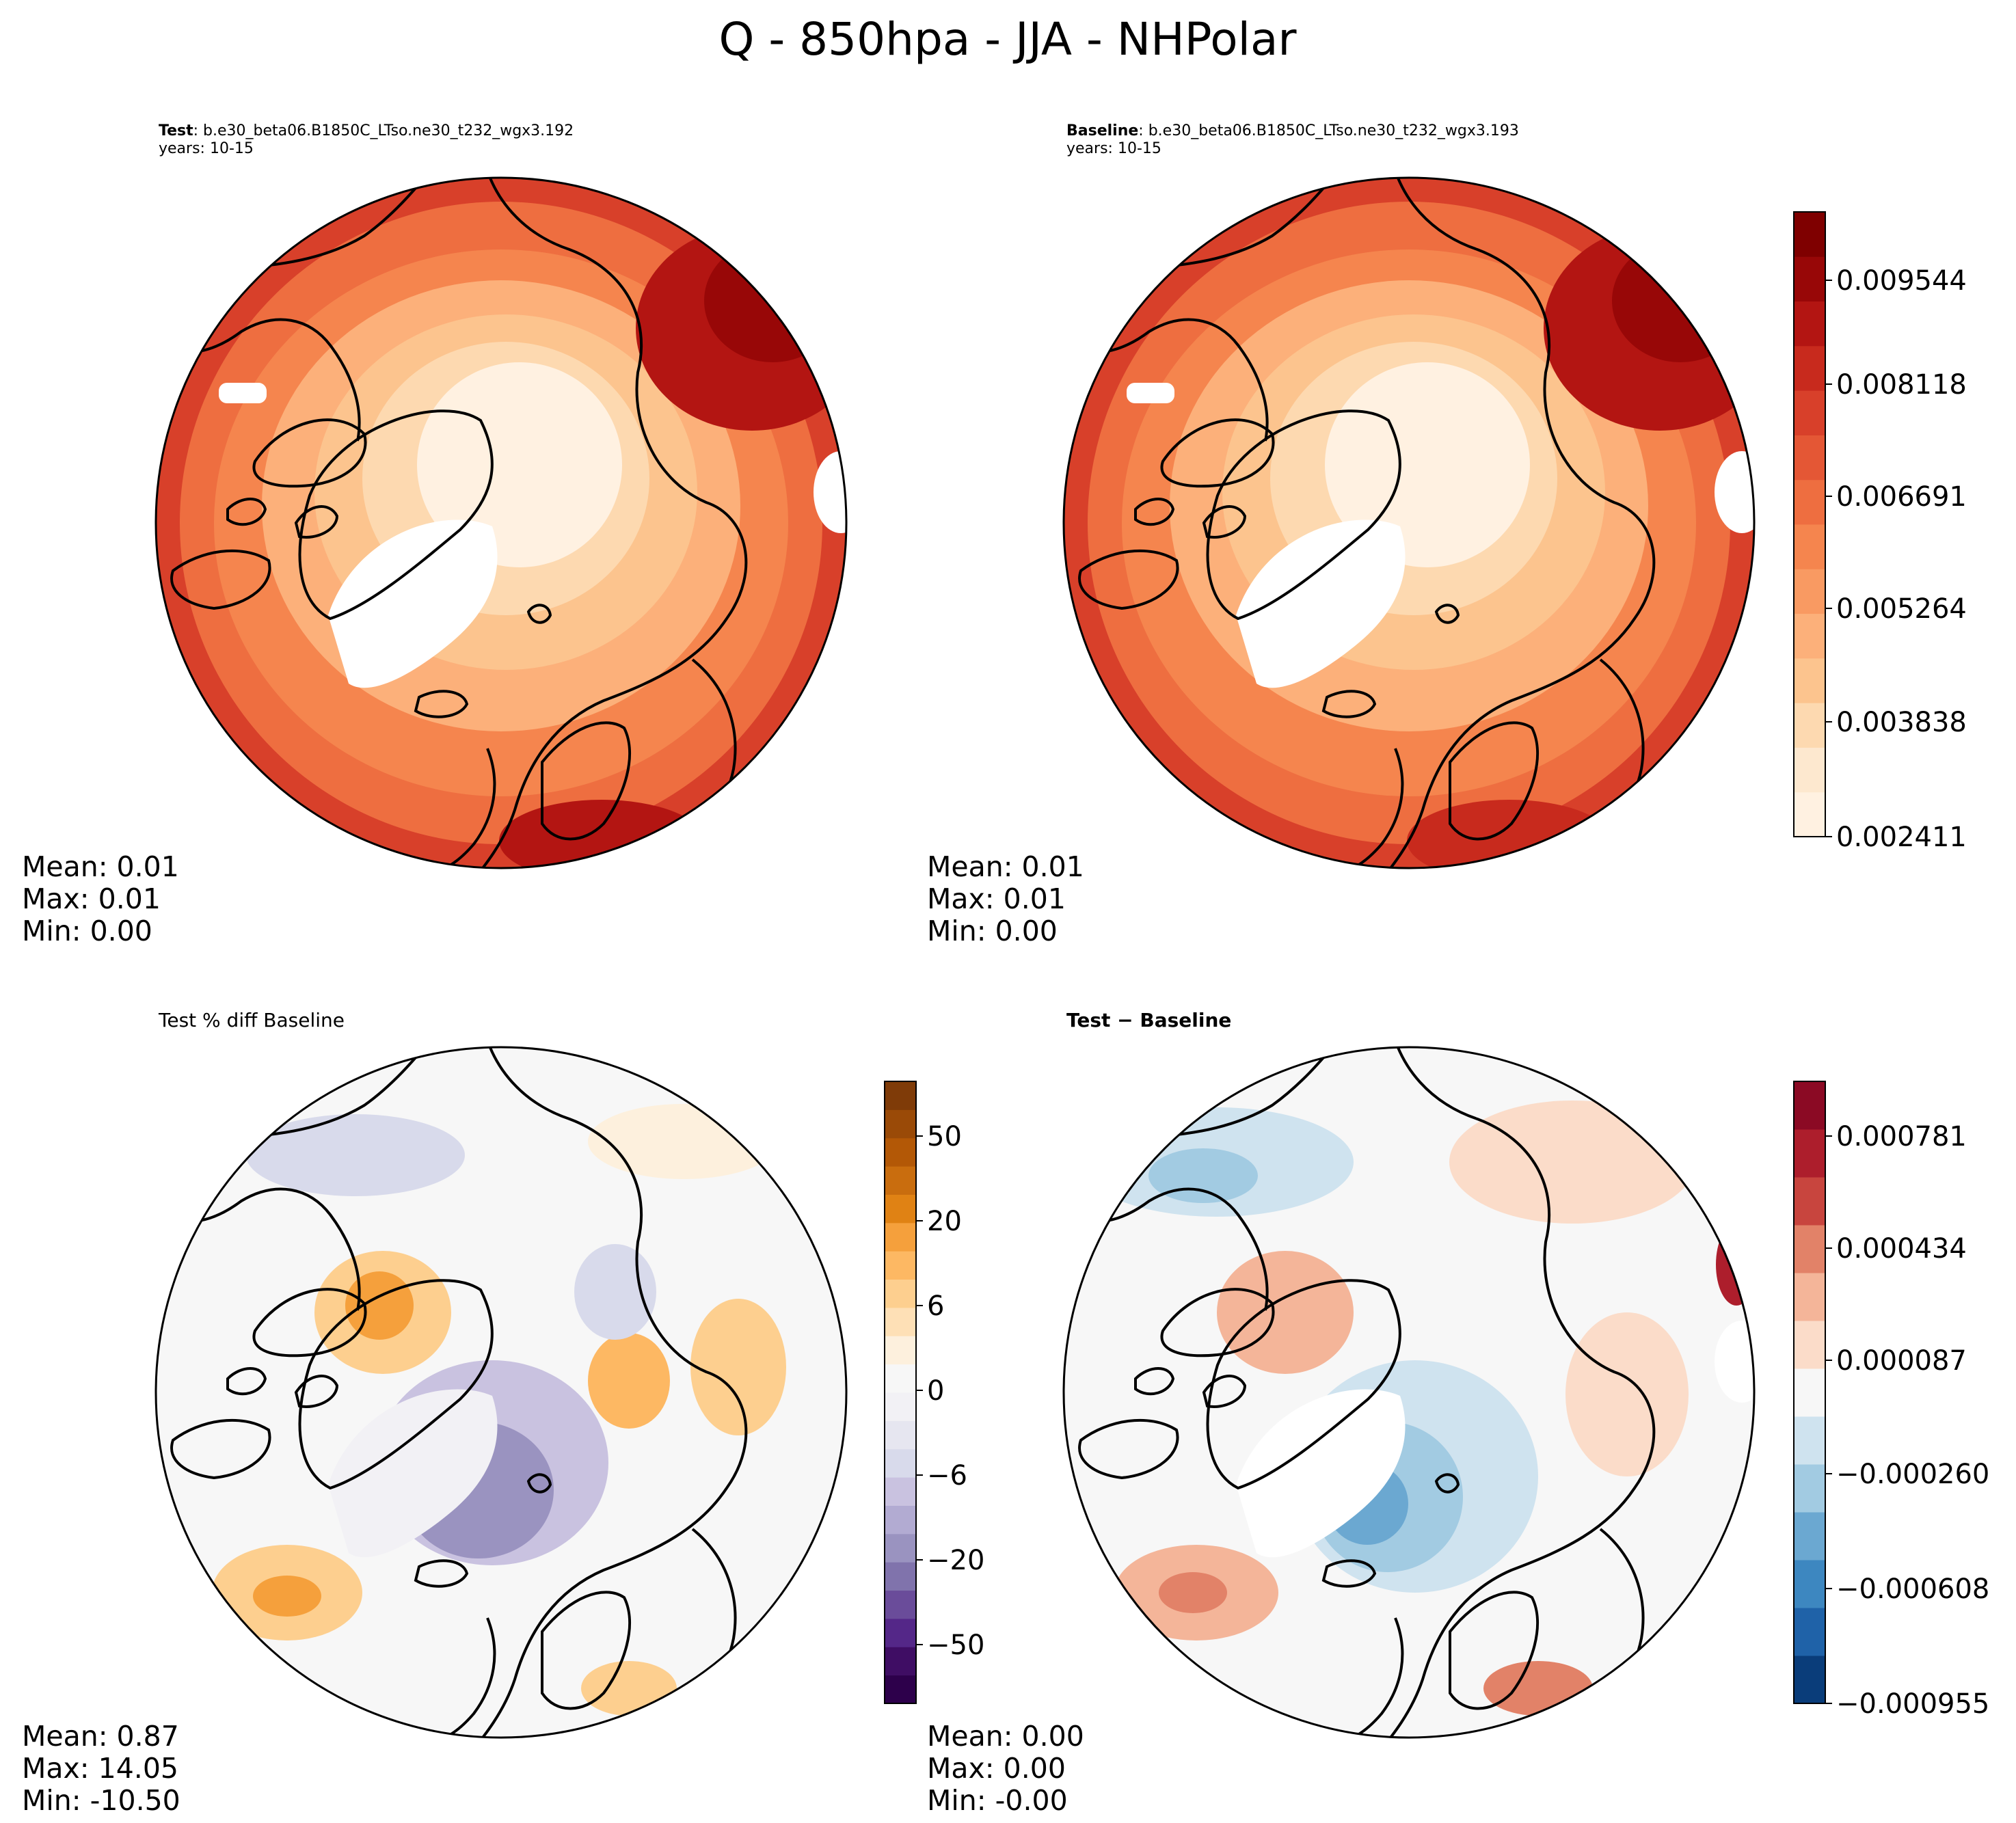 The width and height of the screenshot is (2016, 1823). Describe the element at coordinates (1901, 281) in the screenshot. I see `colorbar-tick-label: 0.009544` at that location.